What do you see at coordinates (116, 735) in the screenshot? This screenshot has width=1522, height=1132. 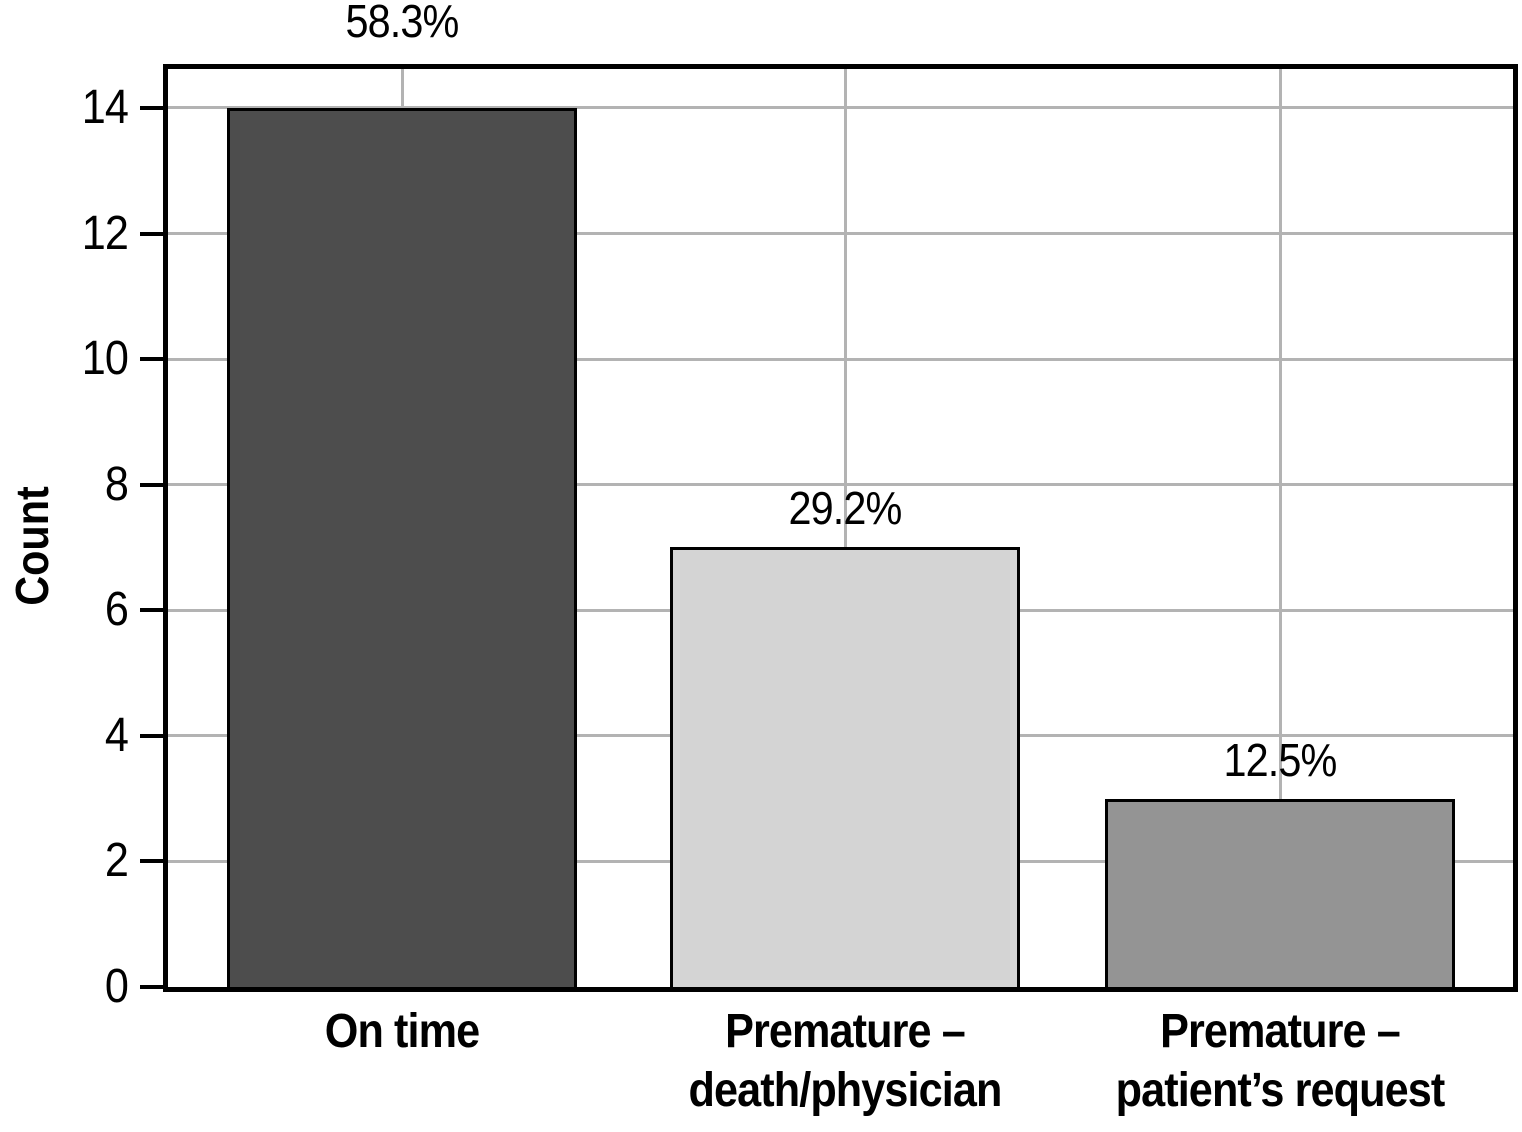 I see `y-tick-label: 4` at bounding box center [116, 735].